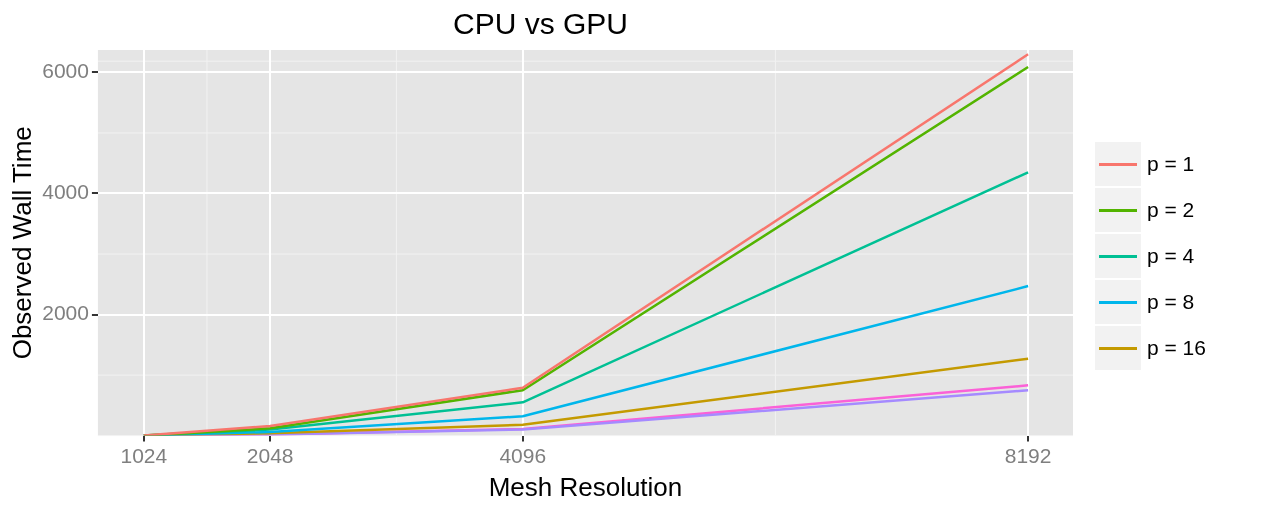 This screenshot has width=1261, height=512. Describe the element at coordinates (1176, 348) in the screenshot. I see `legend-label: p = 16` at that location.